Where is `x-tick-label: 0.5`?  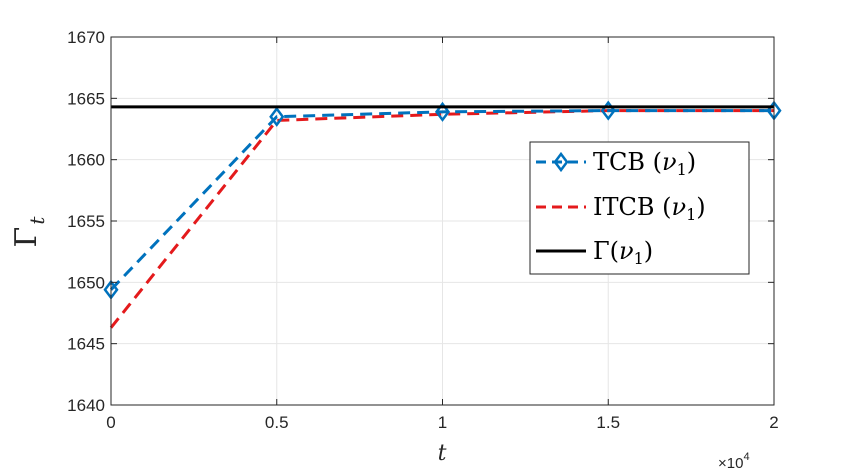 x-tick-label: 0.5 is located at coordinates (277, 422).